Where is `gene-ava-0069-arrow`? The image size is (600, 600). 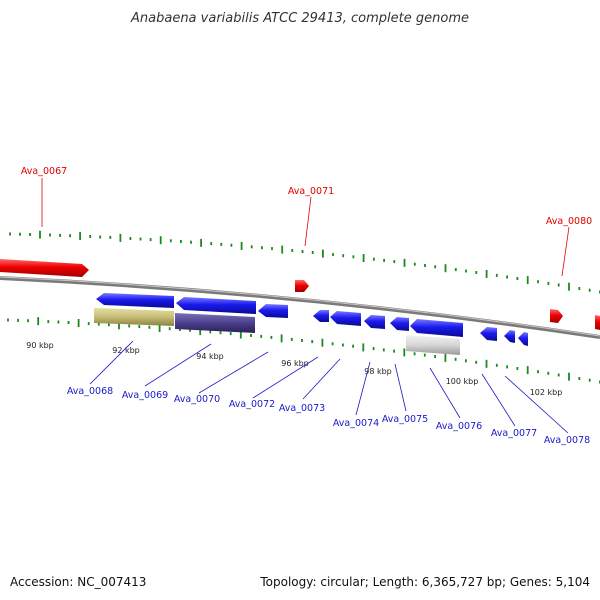
gene-ava-0069-arrow is located at coordinates (135, 300).